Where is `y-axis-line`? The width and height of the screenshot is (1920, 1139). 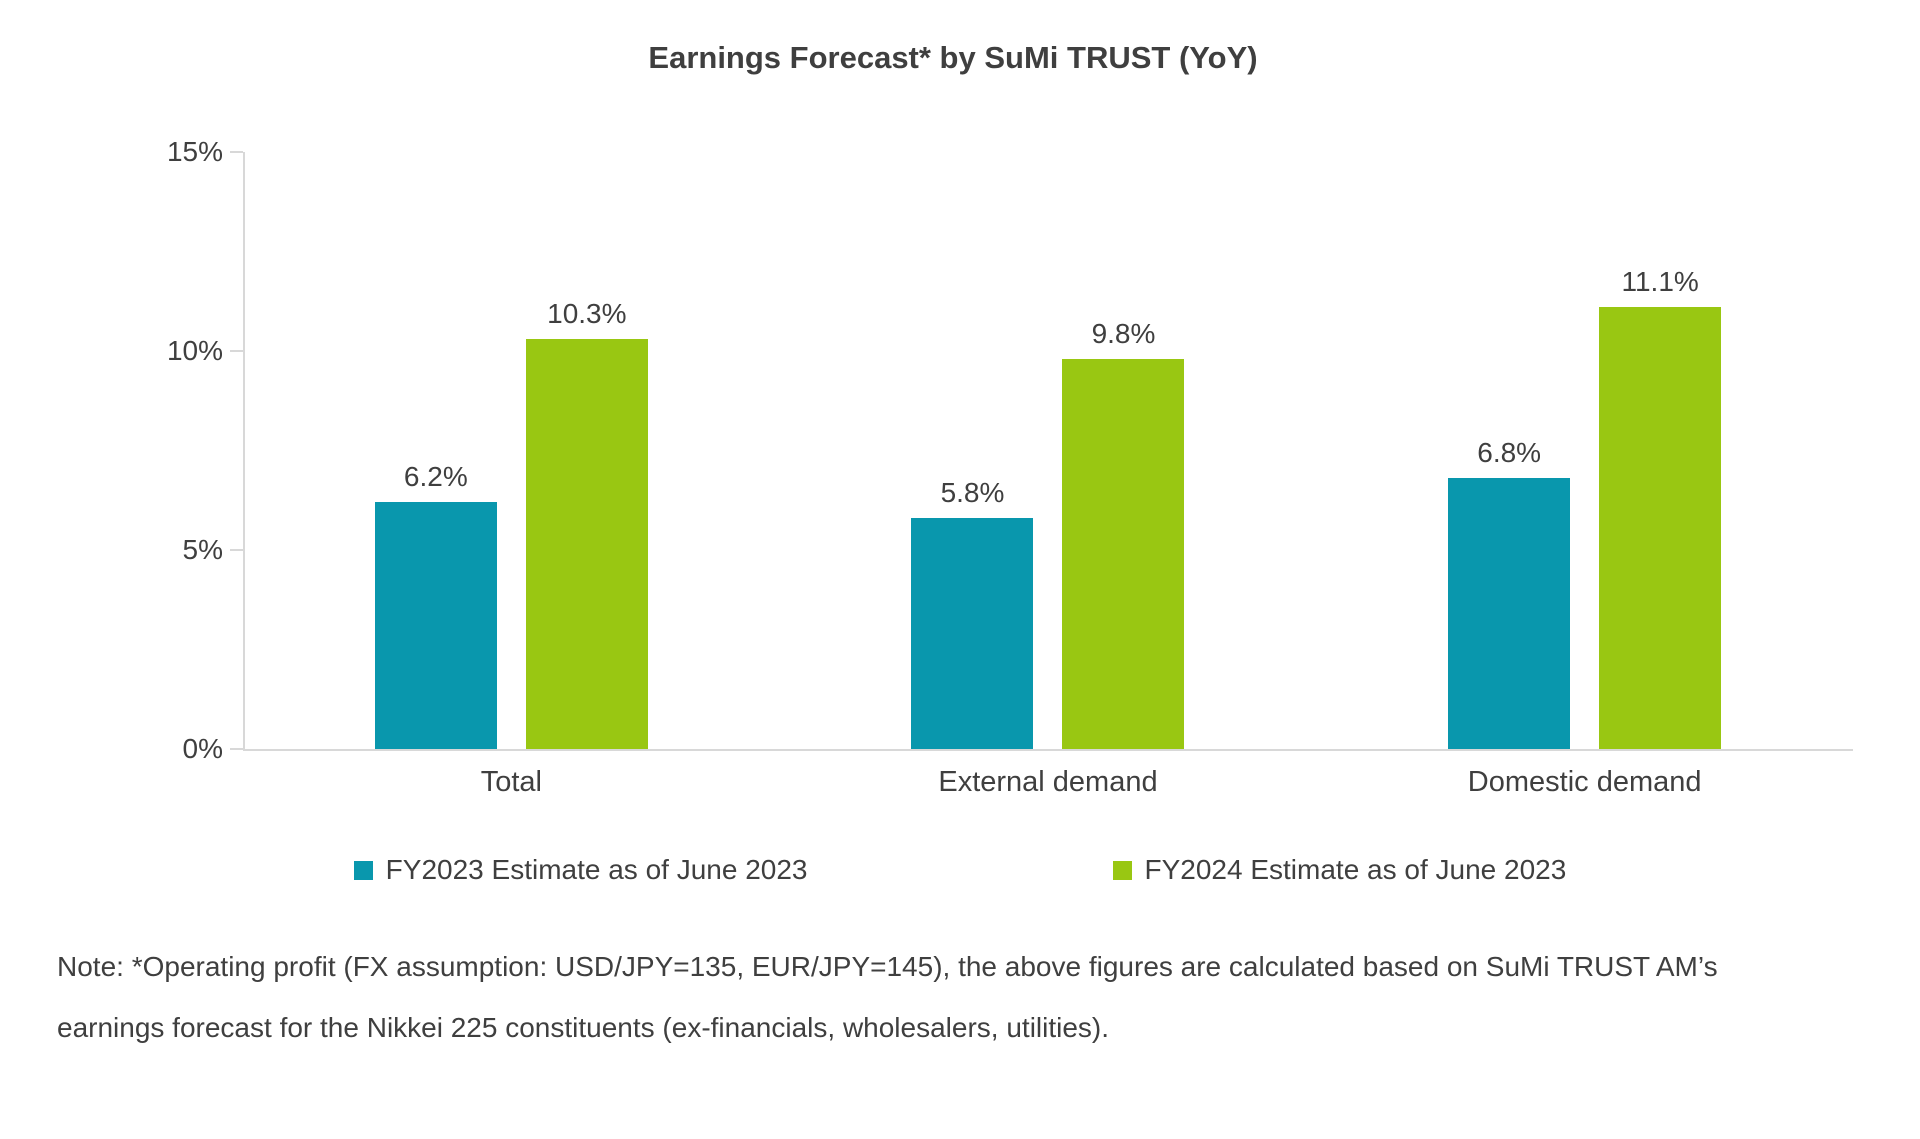 y-axis-line is located at coordinates (244, 450).